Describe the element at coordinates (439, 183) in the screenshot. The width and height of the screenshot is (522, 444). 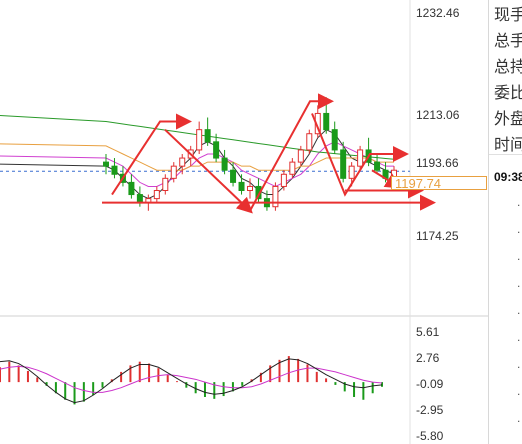
I see `current-price-badge: 1197.74` at that location.